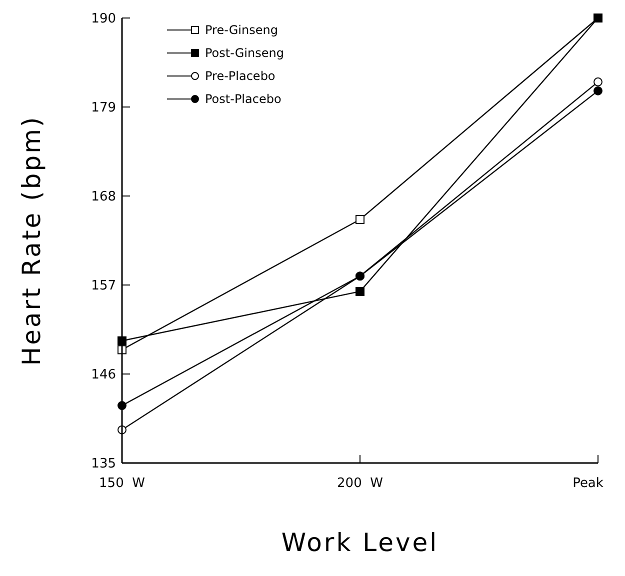 The height and width of the screenshot is (576, 625). I want to click on x-tick-label: Peak, so click(588, 483).